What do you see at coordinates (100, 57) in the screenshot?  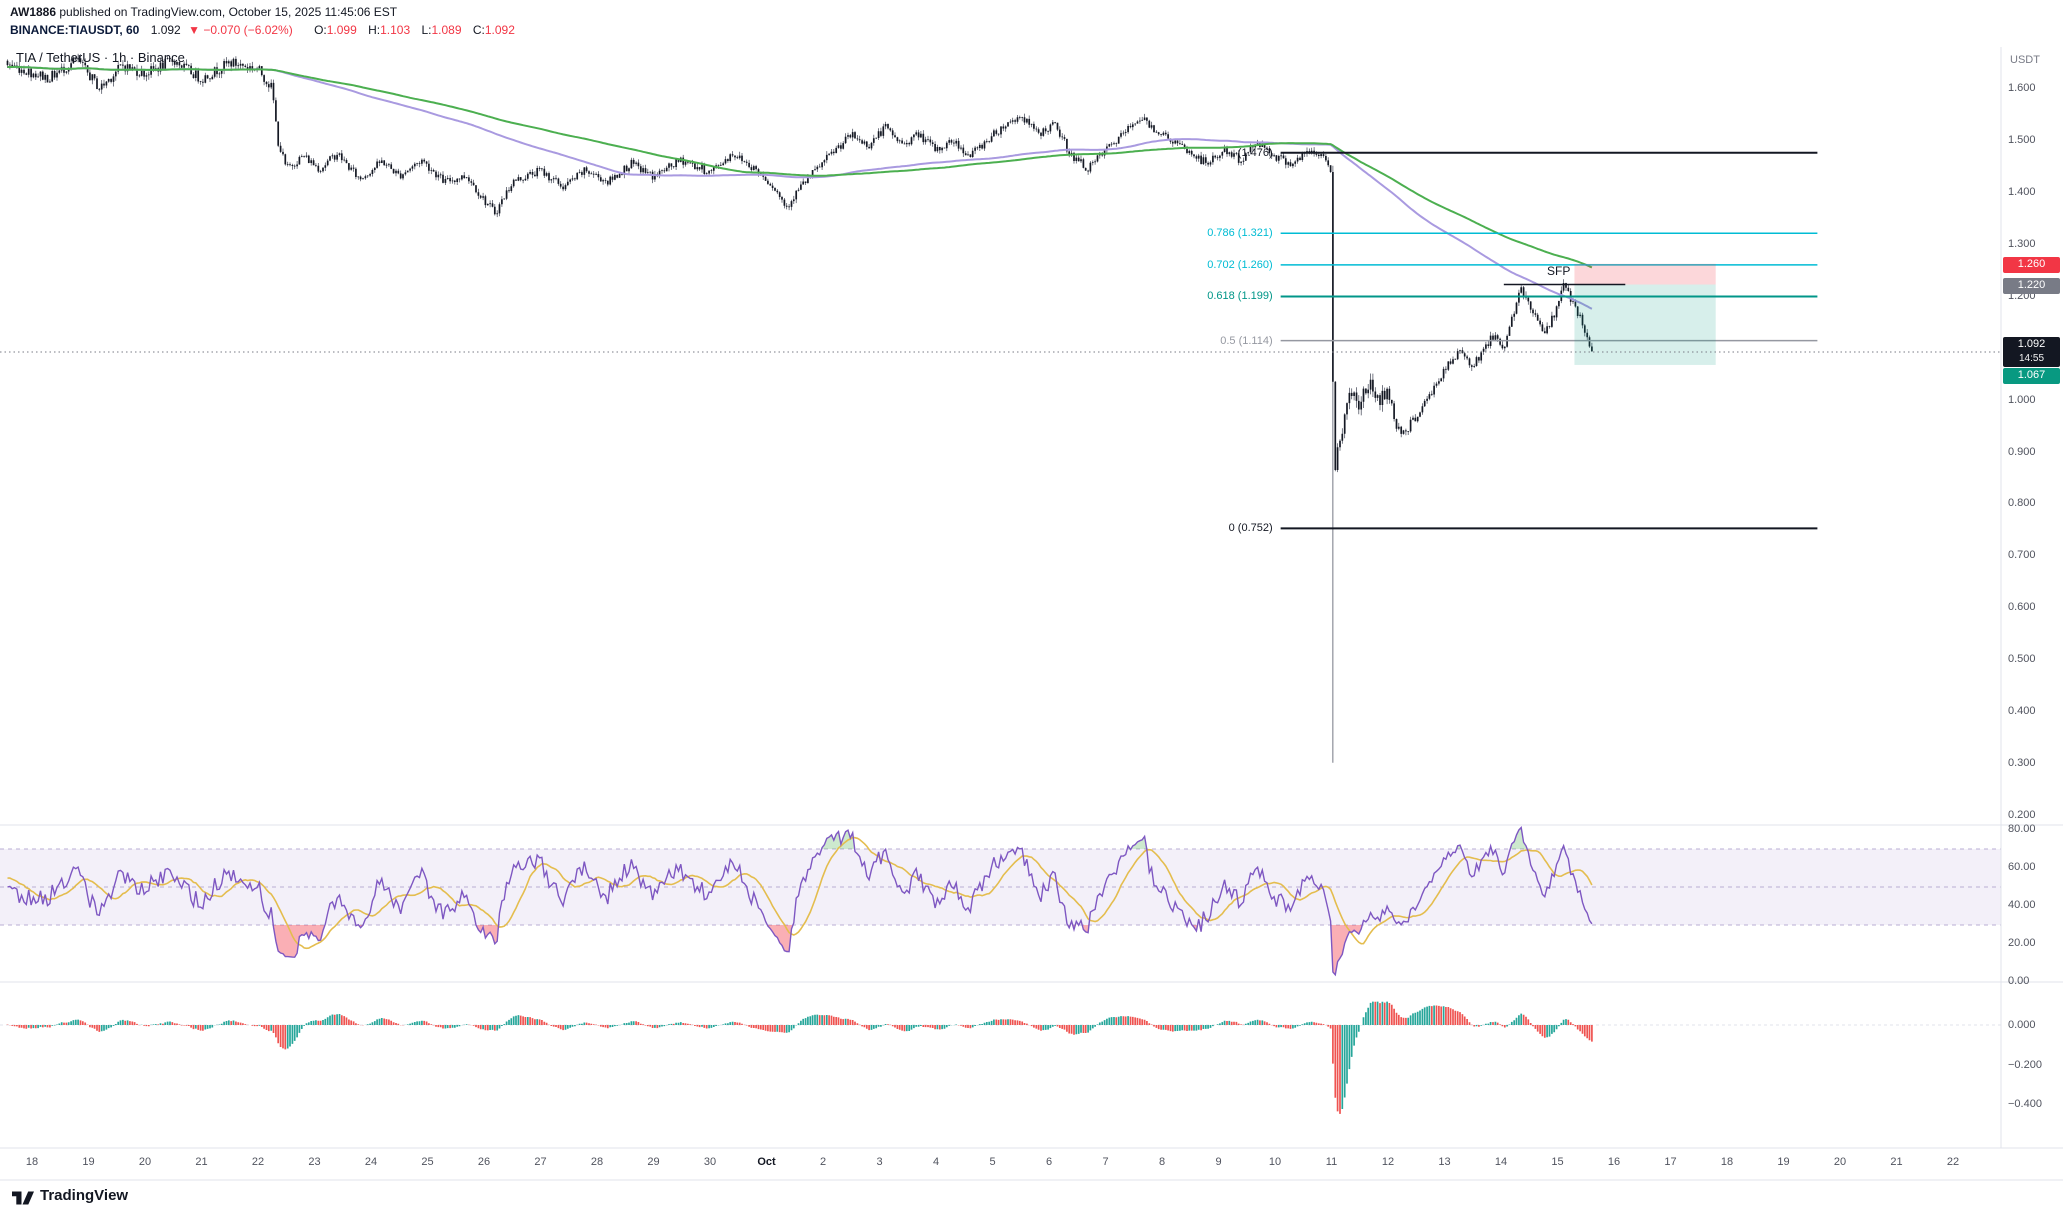 I see `chart-legend: TIA / TetherUS · 1h · Binance` at bounding box center [100, 57].